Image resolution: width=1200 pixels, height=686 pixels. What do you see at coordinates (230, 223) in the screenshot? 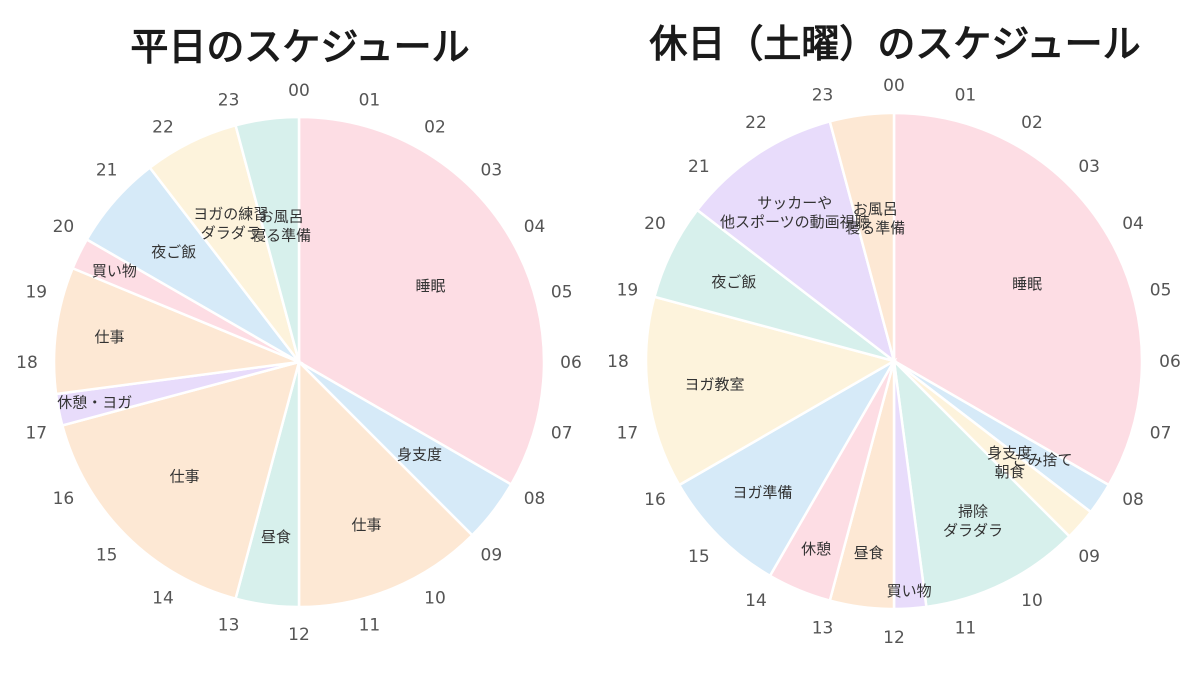
I see `slice-label: ヨガの練習ダラダラ` at bounding box center [230, 223].